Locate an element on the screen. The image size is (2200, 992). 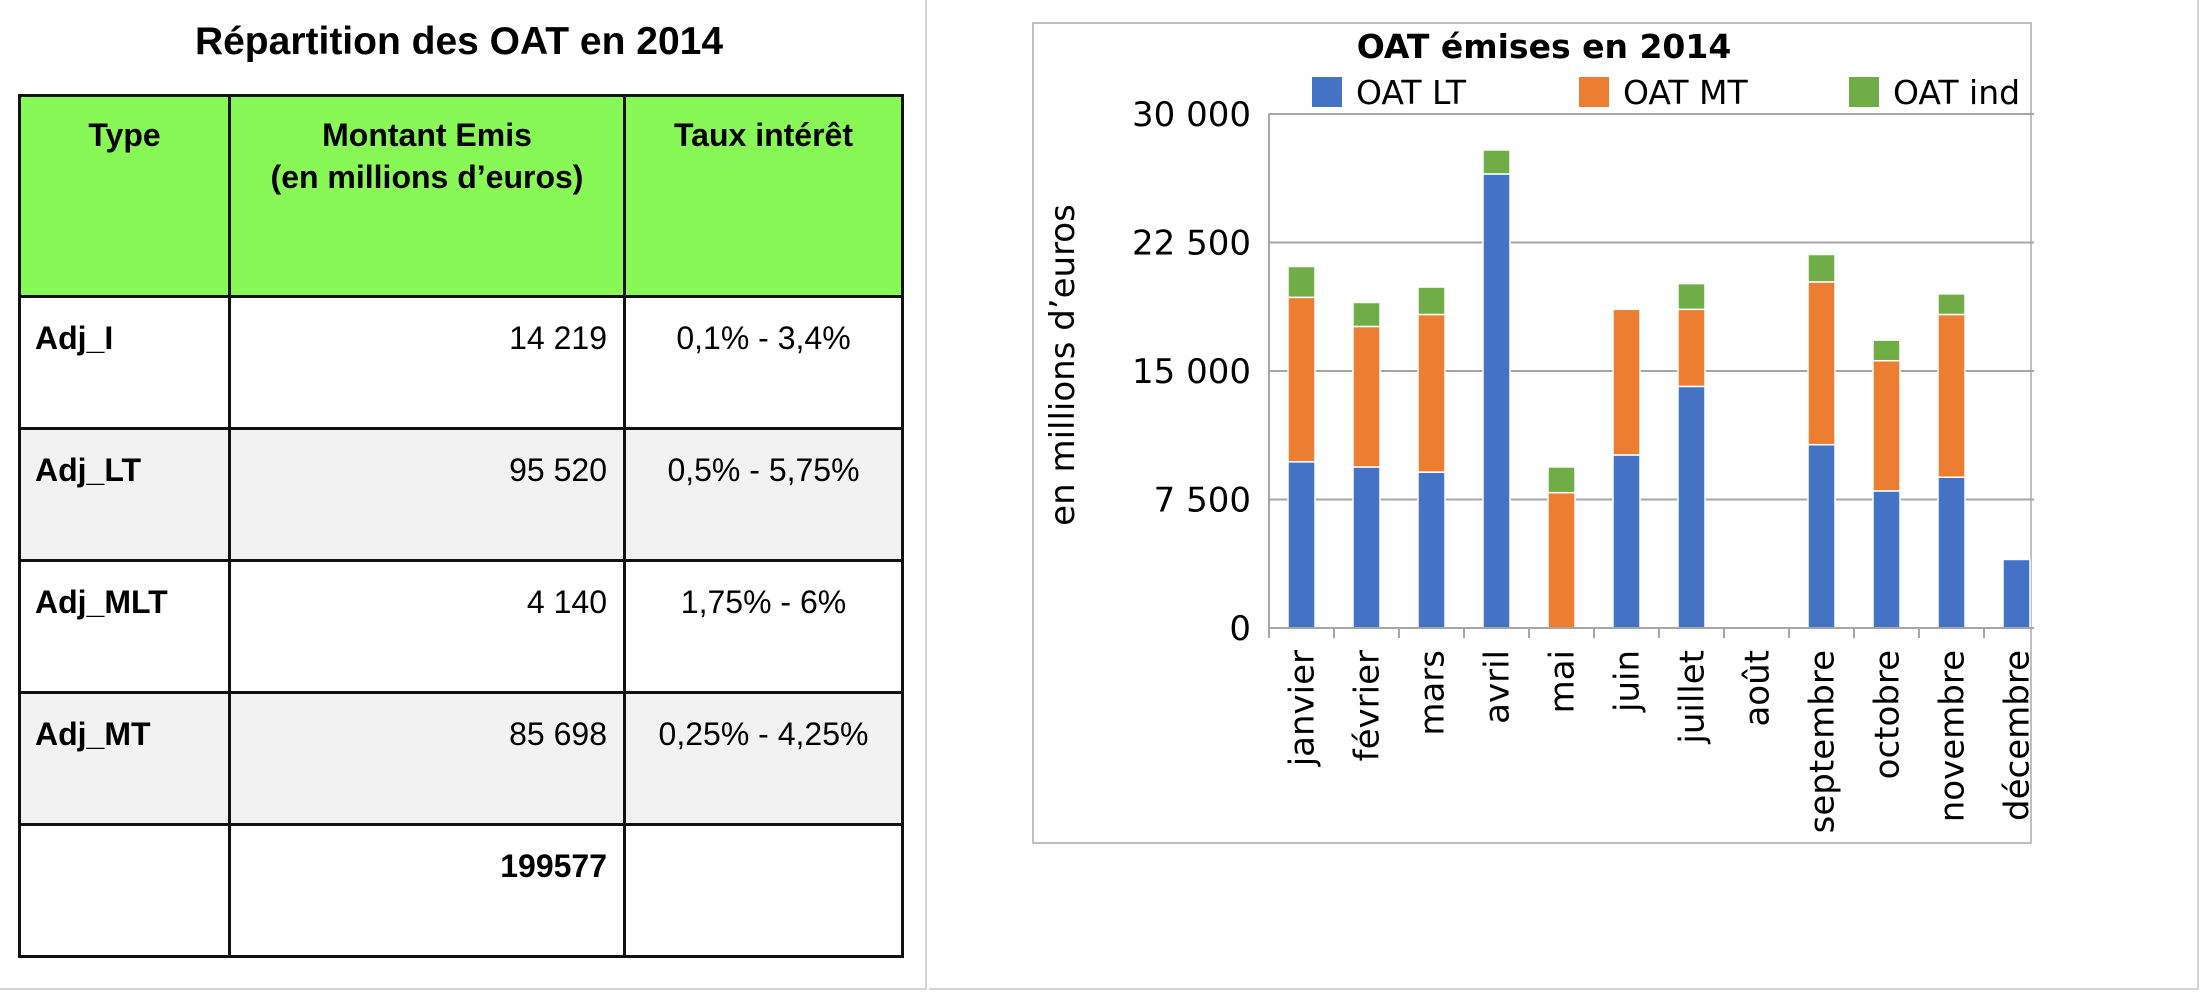
cell-type: Adj_MT is located at coordinates (124, 758).